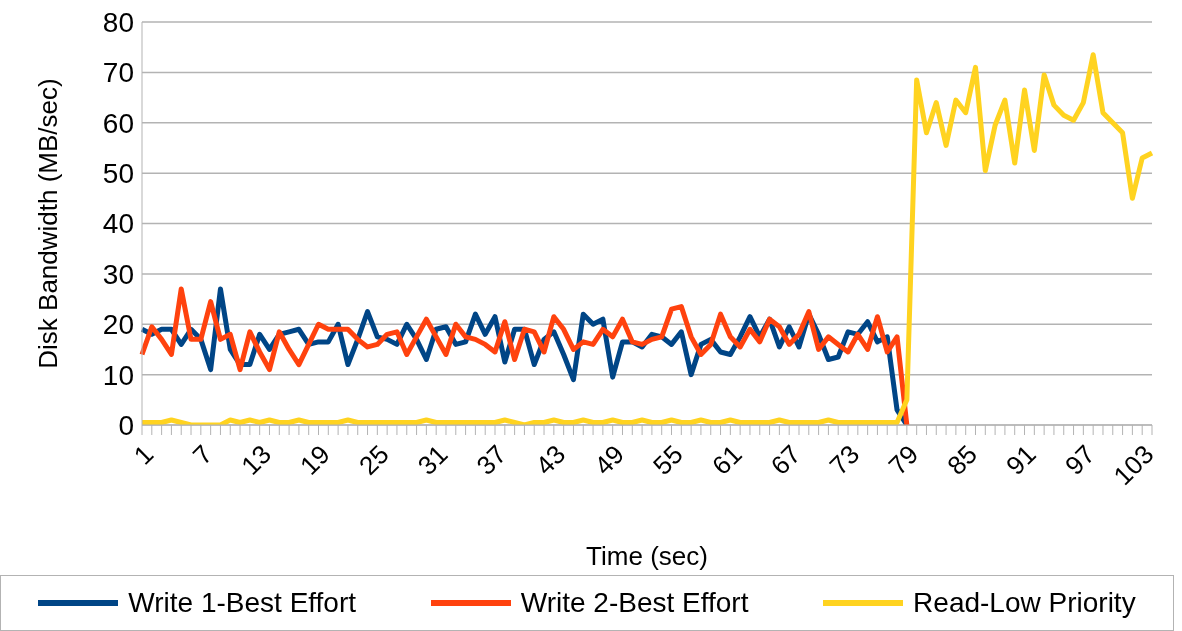 The width and height of the screenshot is (1182, 631). Describe the element at coordinates (491, 460) in the screenshot. I see `x-tick-label: 37` at that location.